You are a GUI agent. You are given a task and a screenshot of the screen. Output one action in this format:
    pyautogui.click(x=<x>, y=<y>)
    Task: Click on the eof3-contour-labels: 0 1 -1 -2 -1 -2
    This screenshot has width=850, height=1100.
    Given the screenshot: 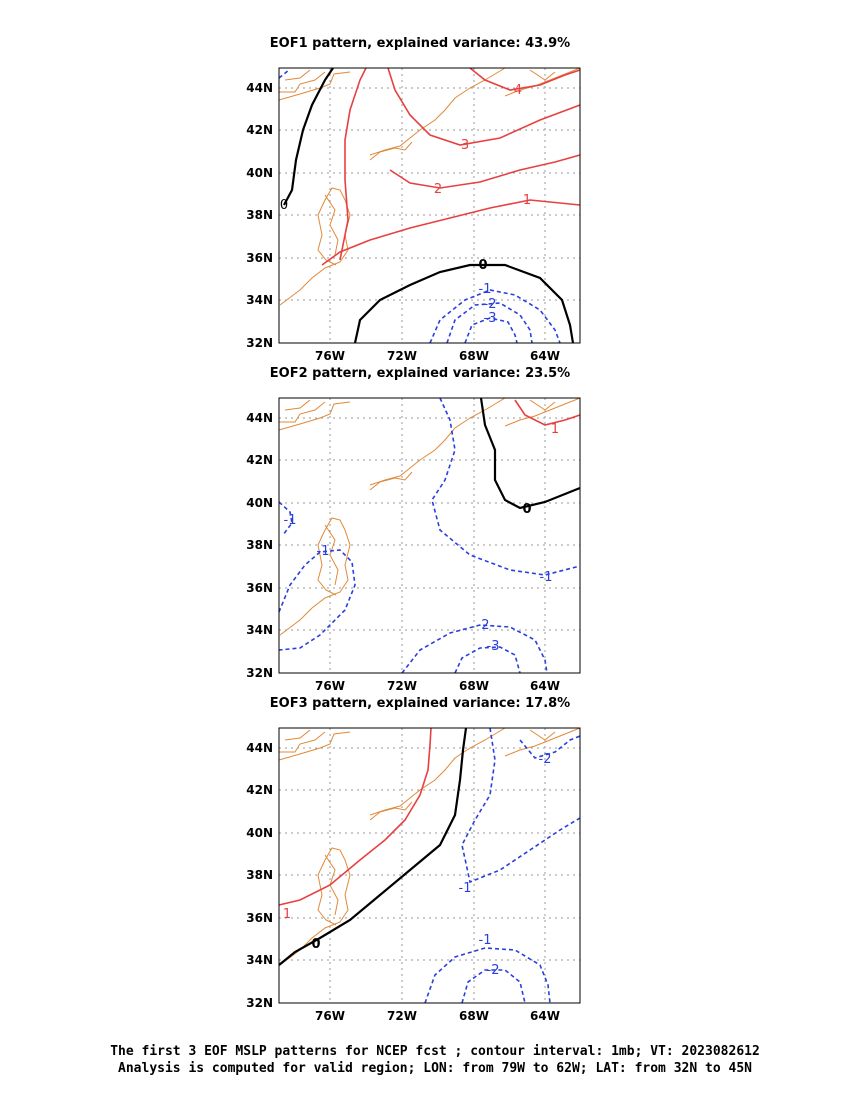 What is the action you would take?
    pyautogui.click(x=417, y=865)
    